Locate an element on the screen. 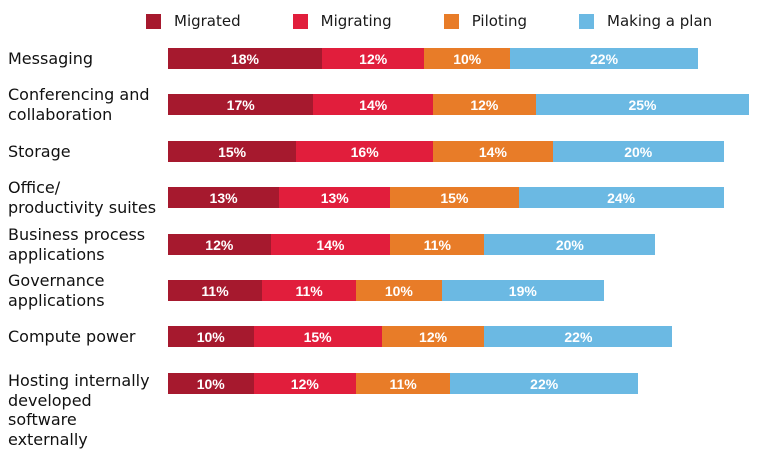  stacked-bar: 13% 13% 15% 24% is located at coordinates (446, 197).